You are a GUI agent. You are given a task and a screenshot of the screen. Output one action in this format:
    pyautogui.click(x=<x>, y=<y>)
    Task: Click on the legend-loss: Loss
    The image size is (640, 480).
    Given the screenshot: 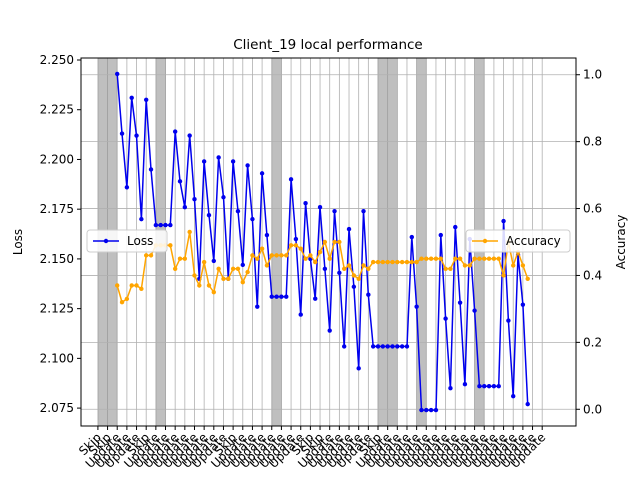 What is the action you would take?
    pyautogui.click(x=127, y=241)
    